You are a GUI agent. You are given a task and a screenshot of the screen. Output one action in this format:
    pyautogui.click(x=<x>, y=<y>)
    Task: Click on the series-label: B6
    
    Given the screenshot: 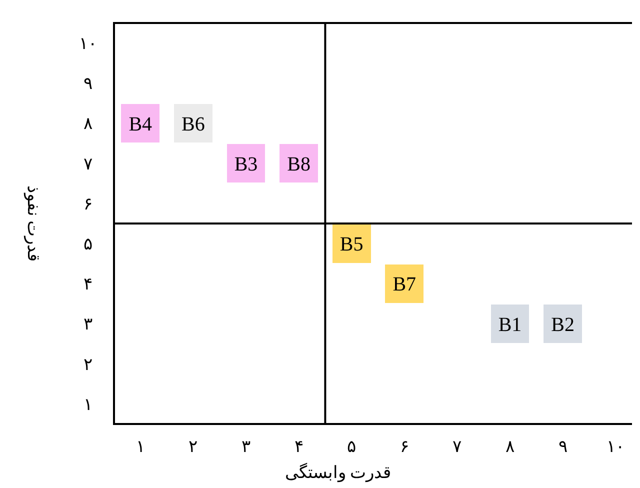 What is the action you would take?
    pyautogui.click(x=193, y=124)
    